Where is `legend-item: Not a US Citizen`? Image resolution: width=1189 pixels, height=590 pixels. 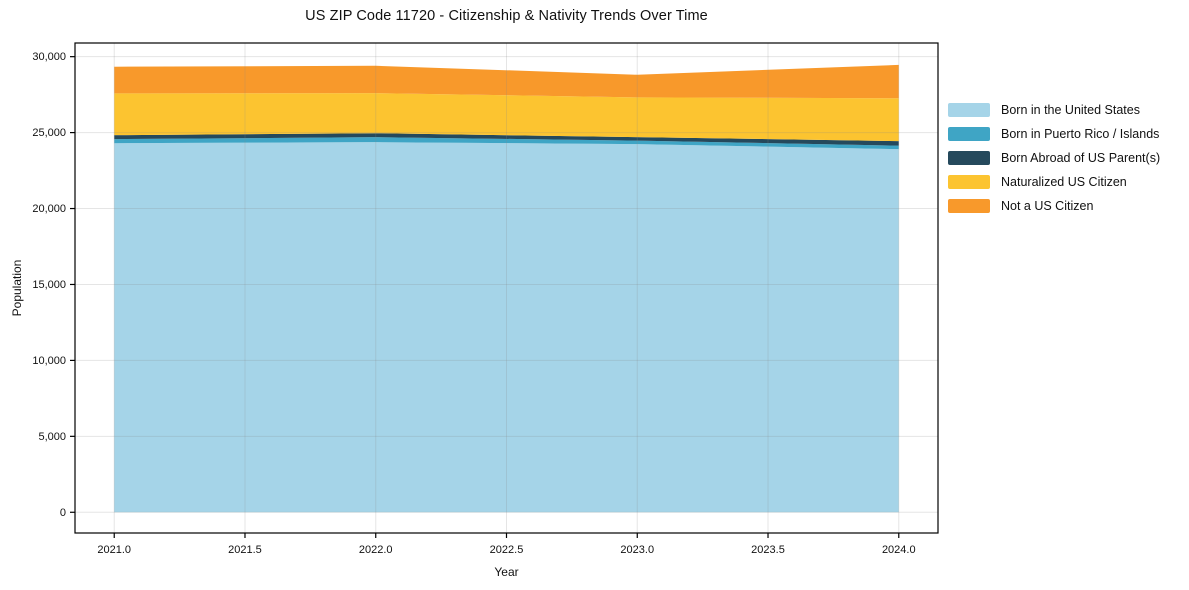
legend-item: Not a US Citizen is located at coordinates (1054, 206).